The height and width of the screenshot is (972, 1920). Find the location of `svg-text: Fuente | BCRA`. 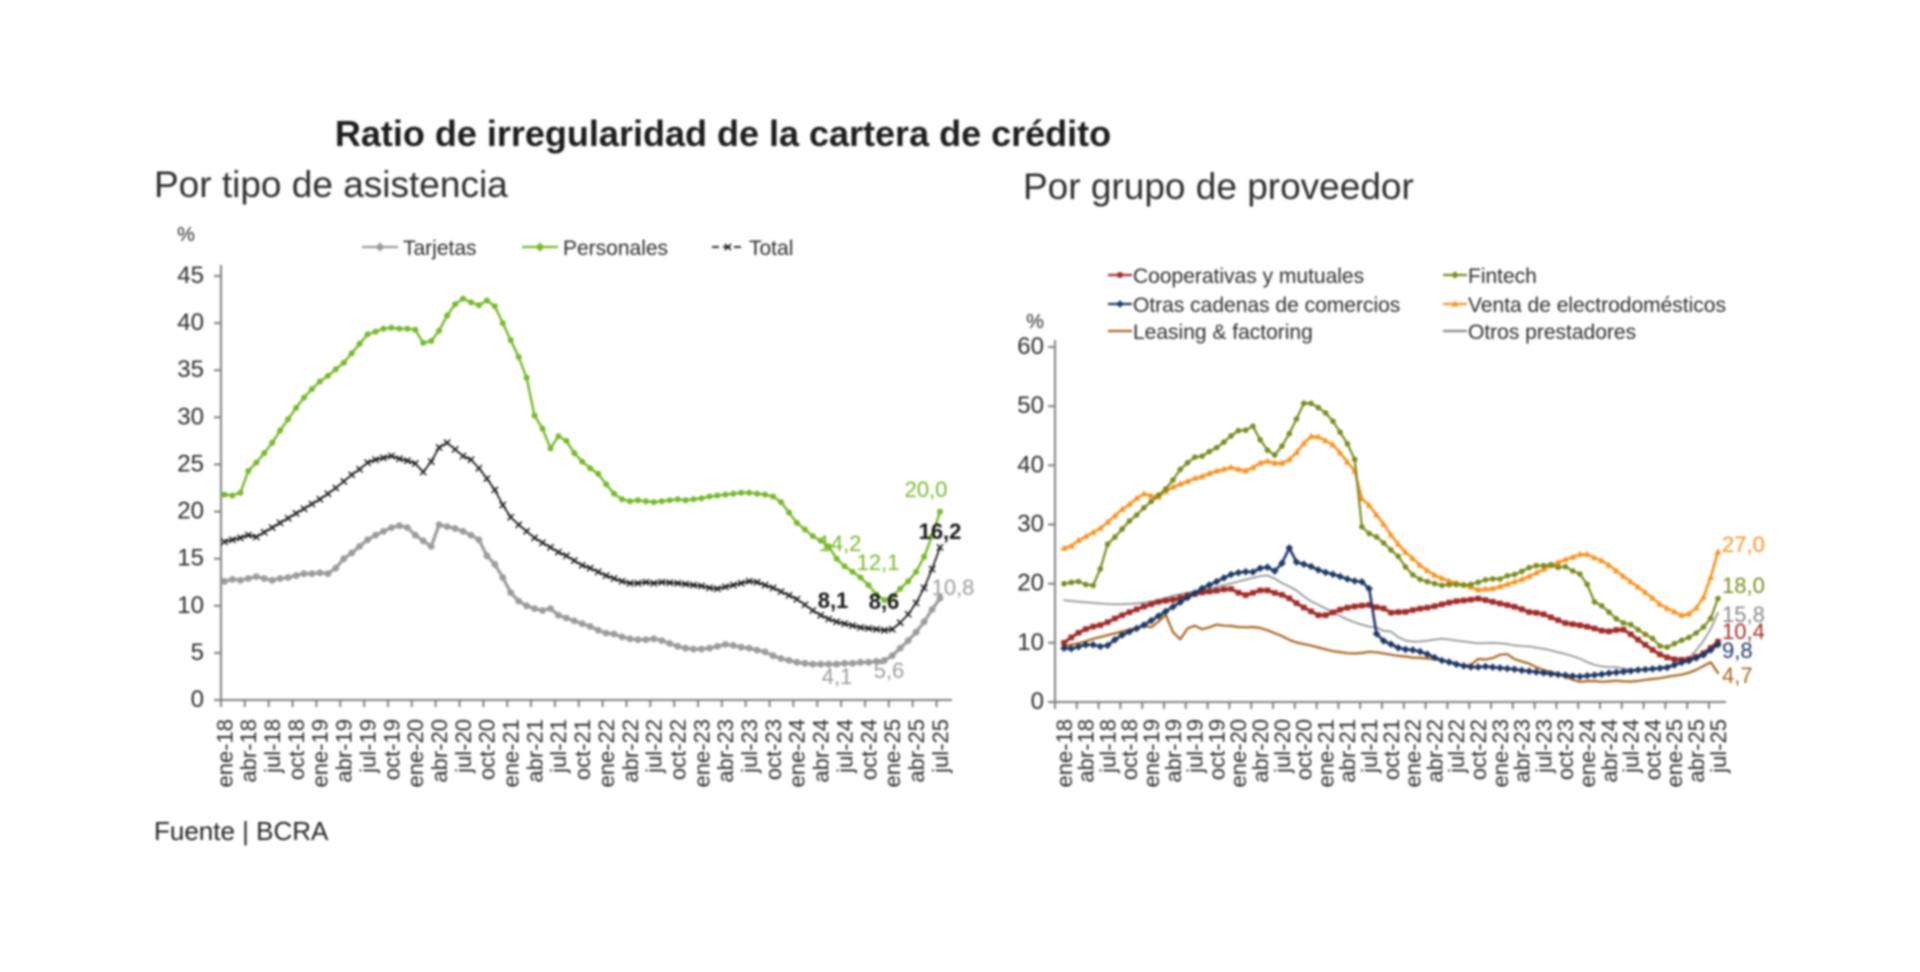

svg-text: Fuente | BCRA is located at coordinates (241, 831).